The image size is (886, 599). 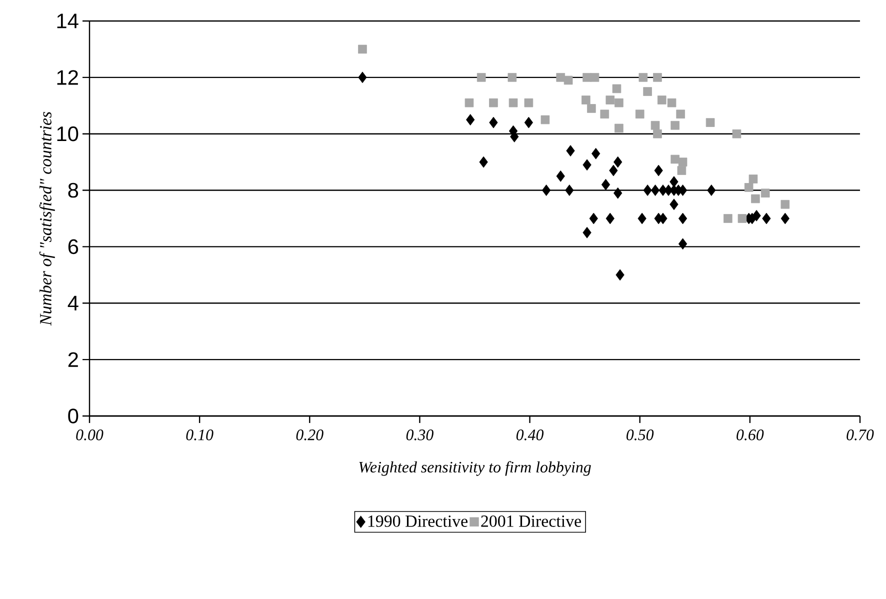 I want to click on y-tick-label: 2, so click(x=73, y=359).